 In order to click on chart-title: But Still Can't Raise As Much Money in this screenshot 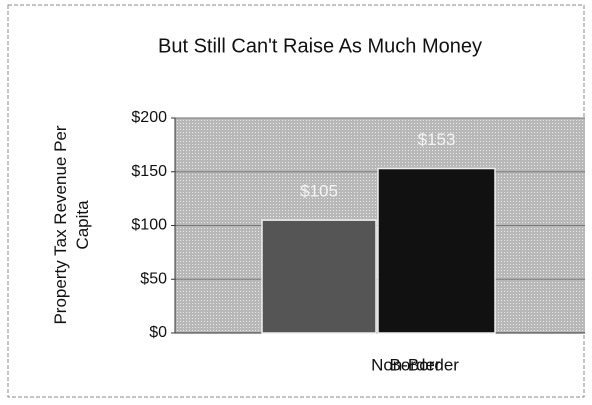, I will do `click(320, 46)`.